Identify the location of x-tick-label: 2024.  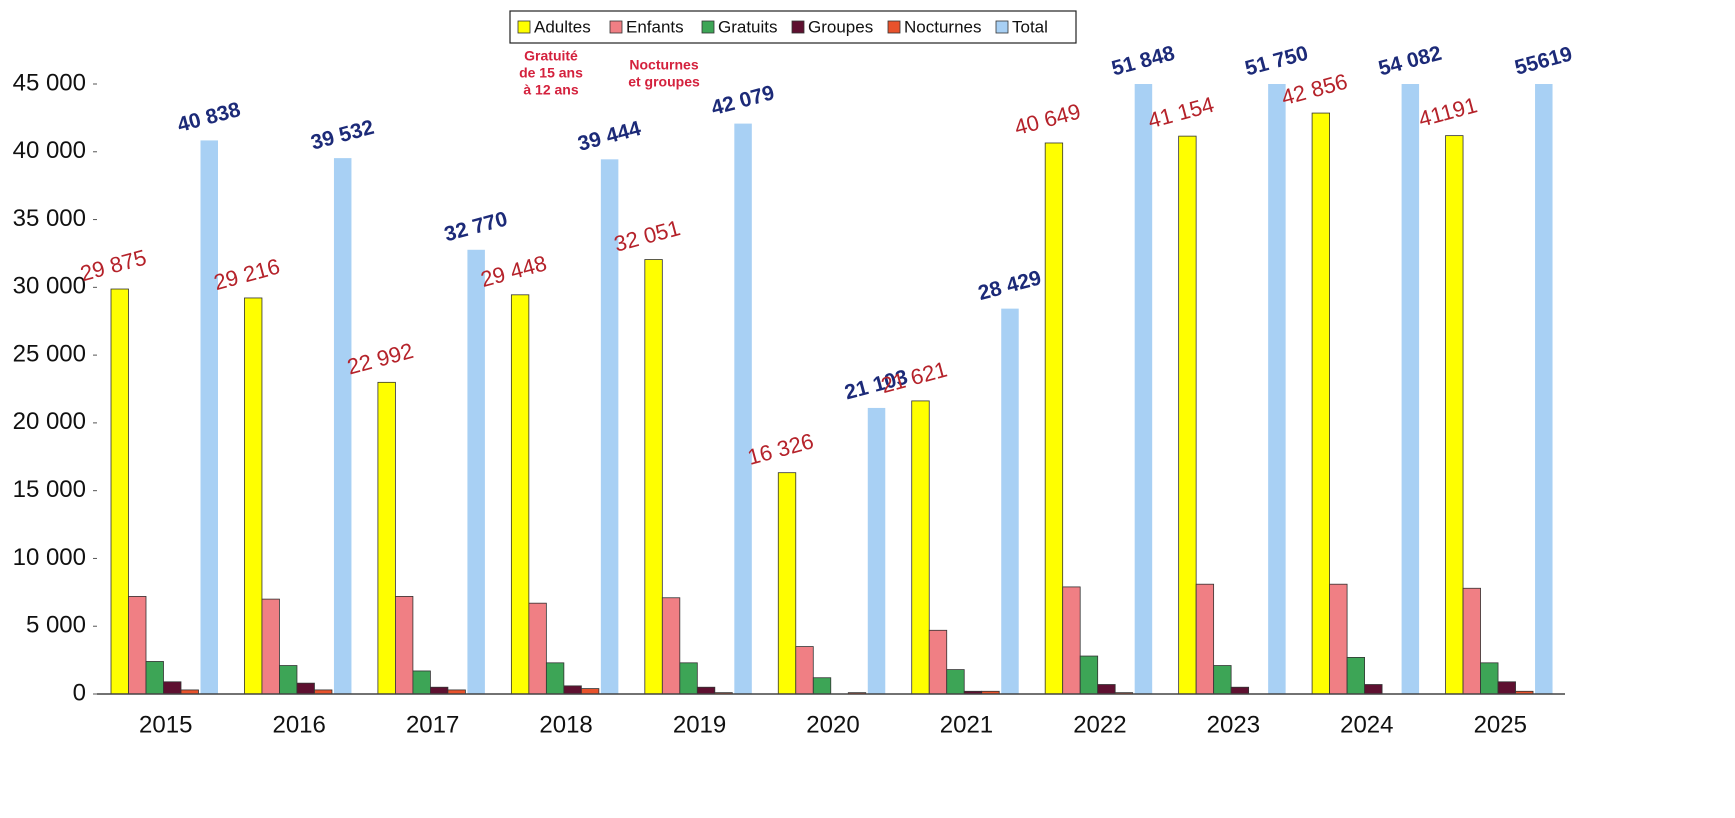
(1366, 724).